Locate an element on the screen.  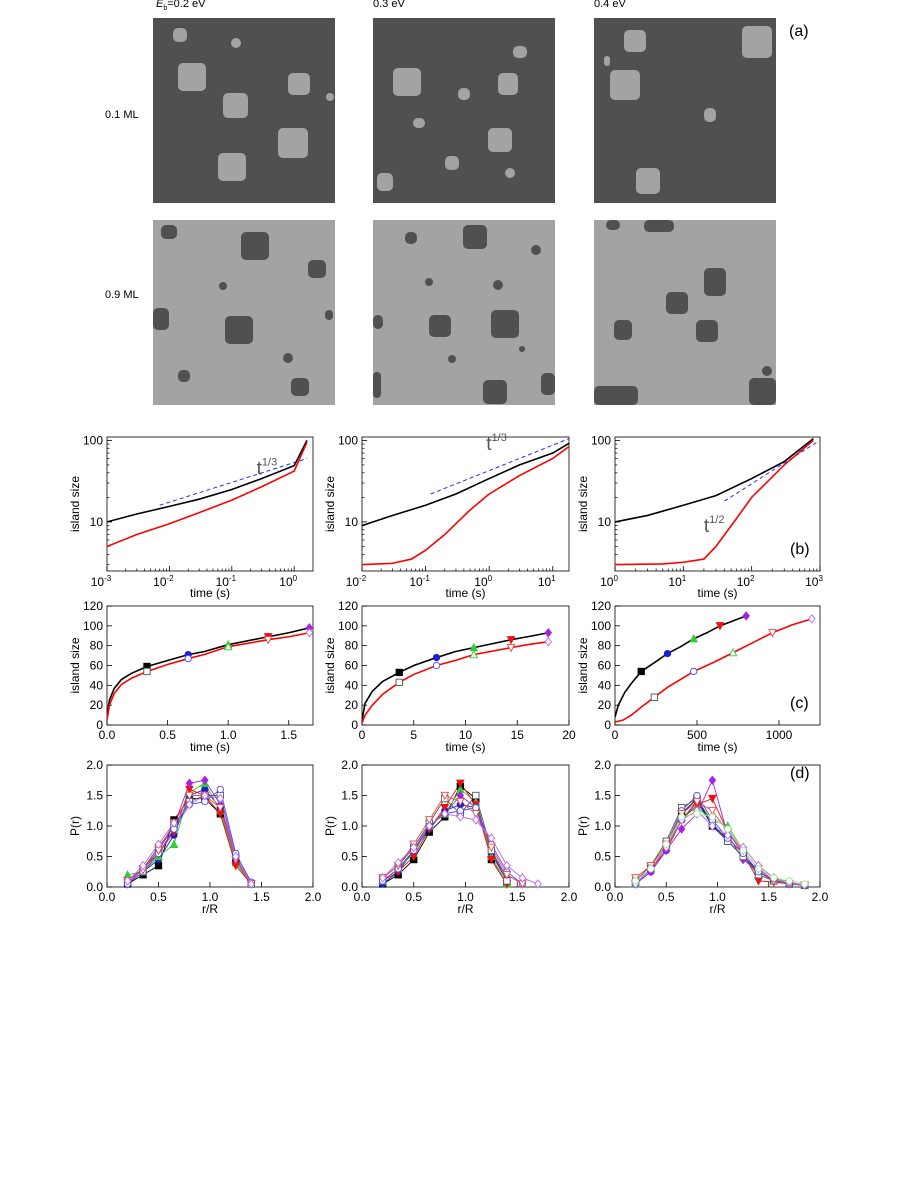
col-header-eb-0.3: 0.3 eV is located at coordinates (389, 5).